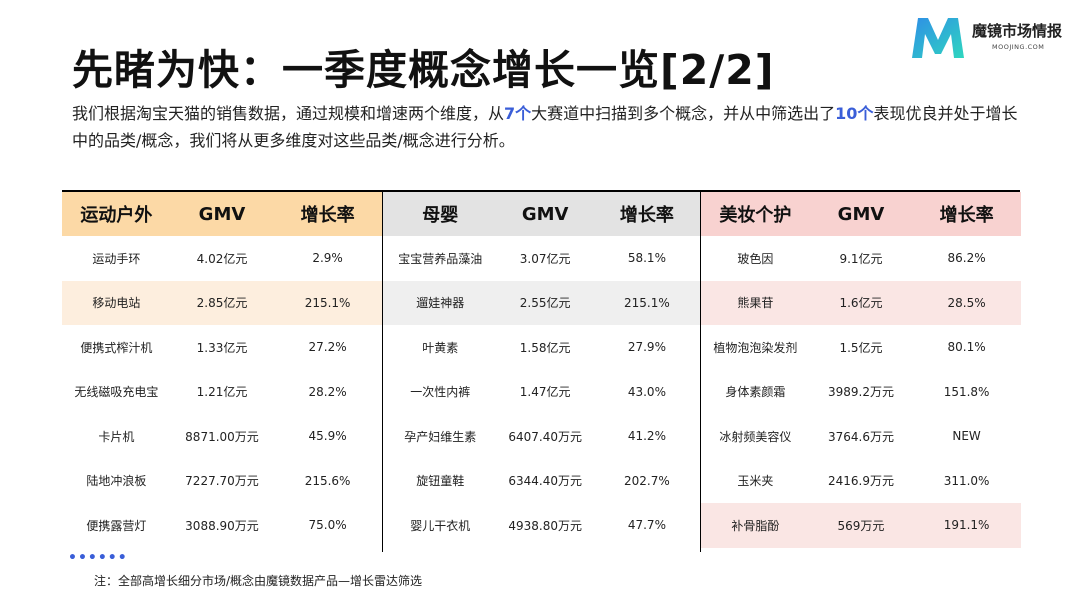  Describe the element at coordinates (545, 392) in the screenshot. I see `gmv-value: 1.47亿元` at that location.